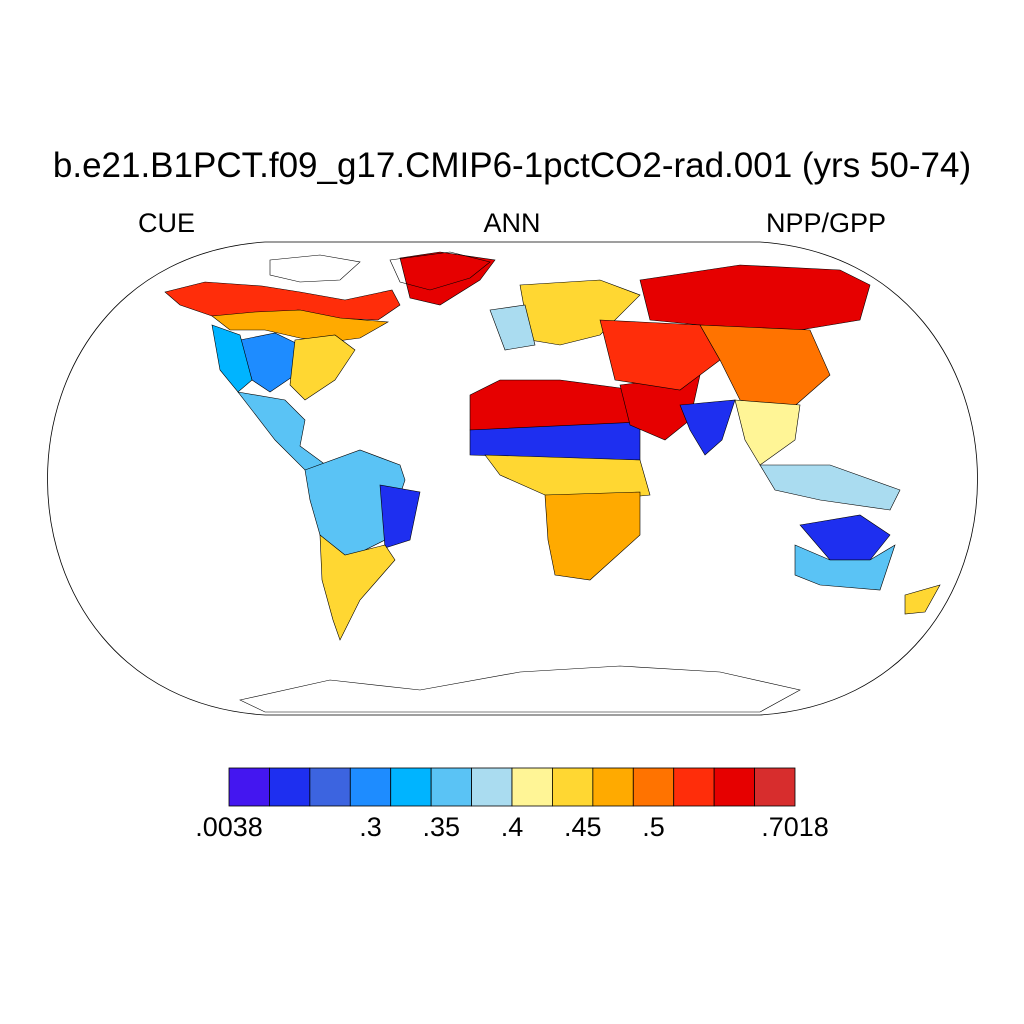 Image resolution: width=1024 pixels, height=1024 pixels. What do you see at coordinates (795, 827) in the screenshot?
I see `colorbar-label: .7018` at bounding box center [795, 827].